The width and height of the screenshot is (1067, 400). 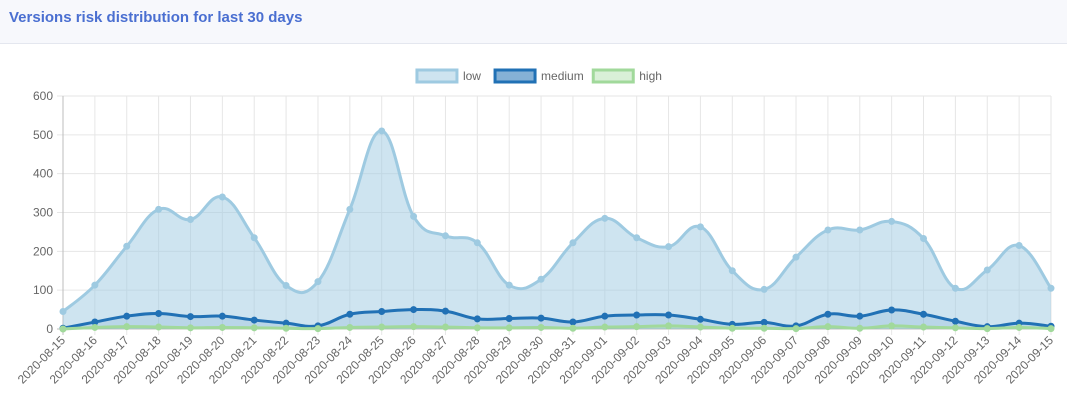 What do you see at coordinates (43, 135) in the screenshot?
I see `y-tick-label: 500` at bounding box center [43, 135].